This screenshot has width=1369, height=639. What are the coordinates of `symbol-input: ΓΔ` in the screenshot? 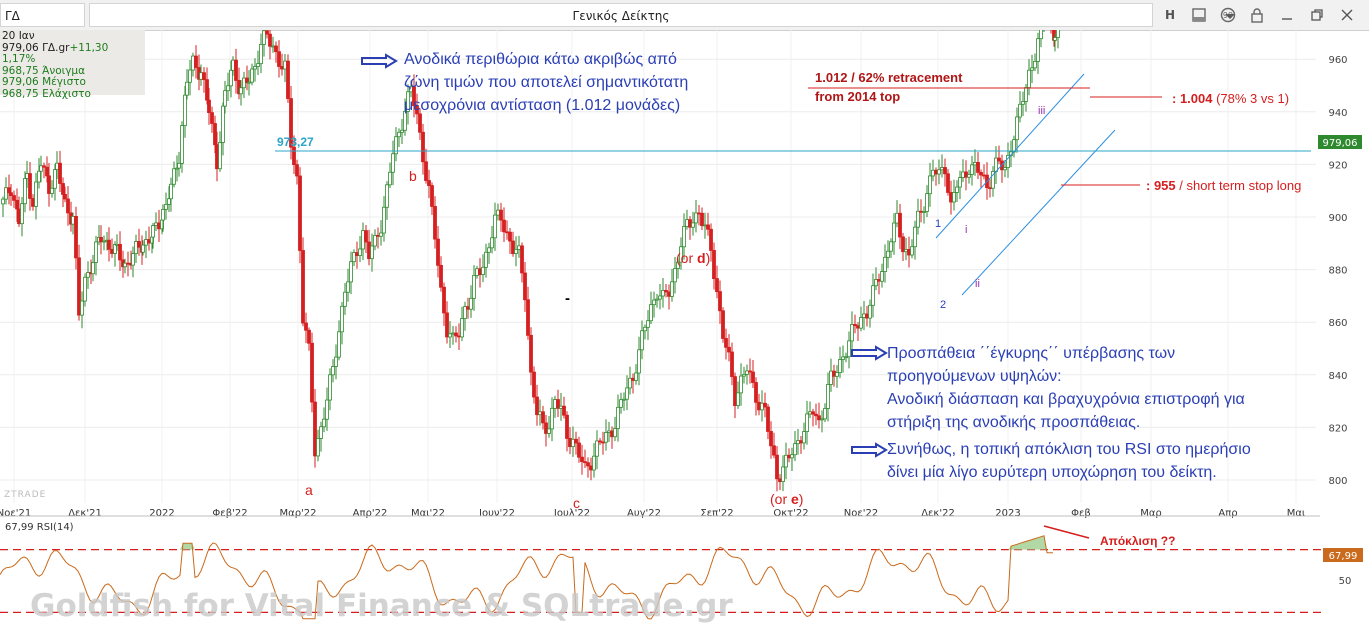 It's located at (42, 15).